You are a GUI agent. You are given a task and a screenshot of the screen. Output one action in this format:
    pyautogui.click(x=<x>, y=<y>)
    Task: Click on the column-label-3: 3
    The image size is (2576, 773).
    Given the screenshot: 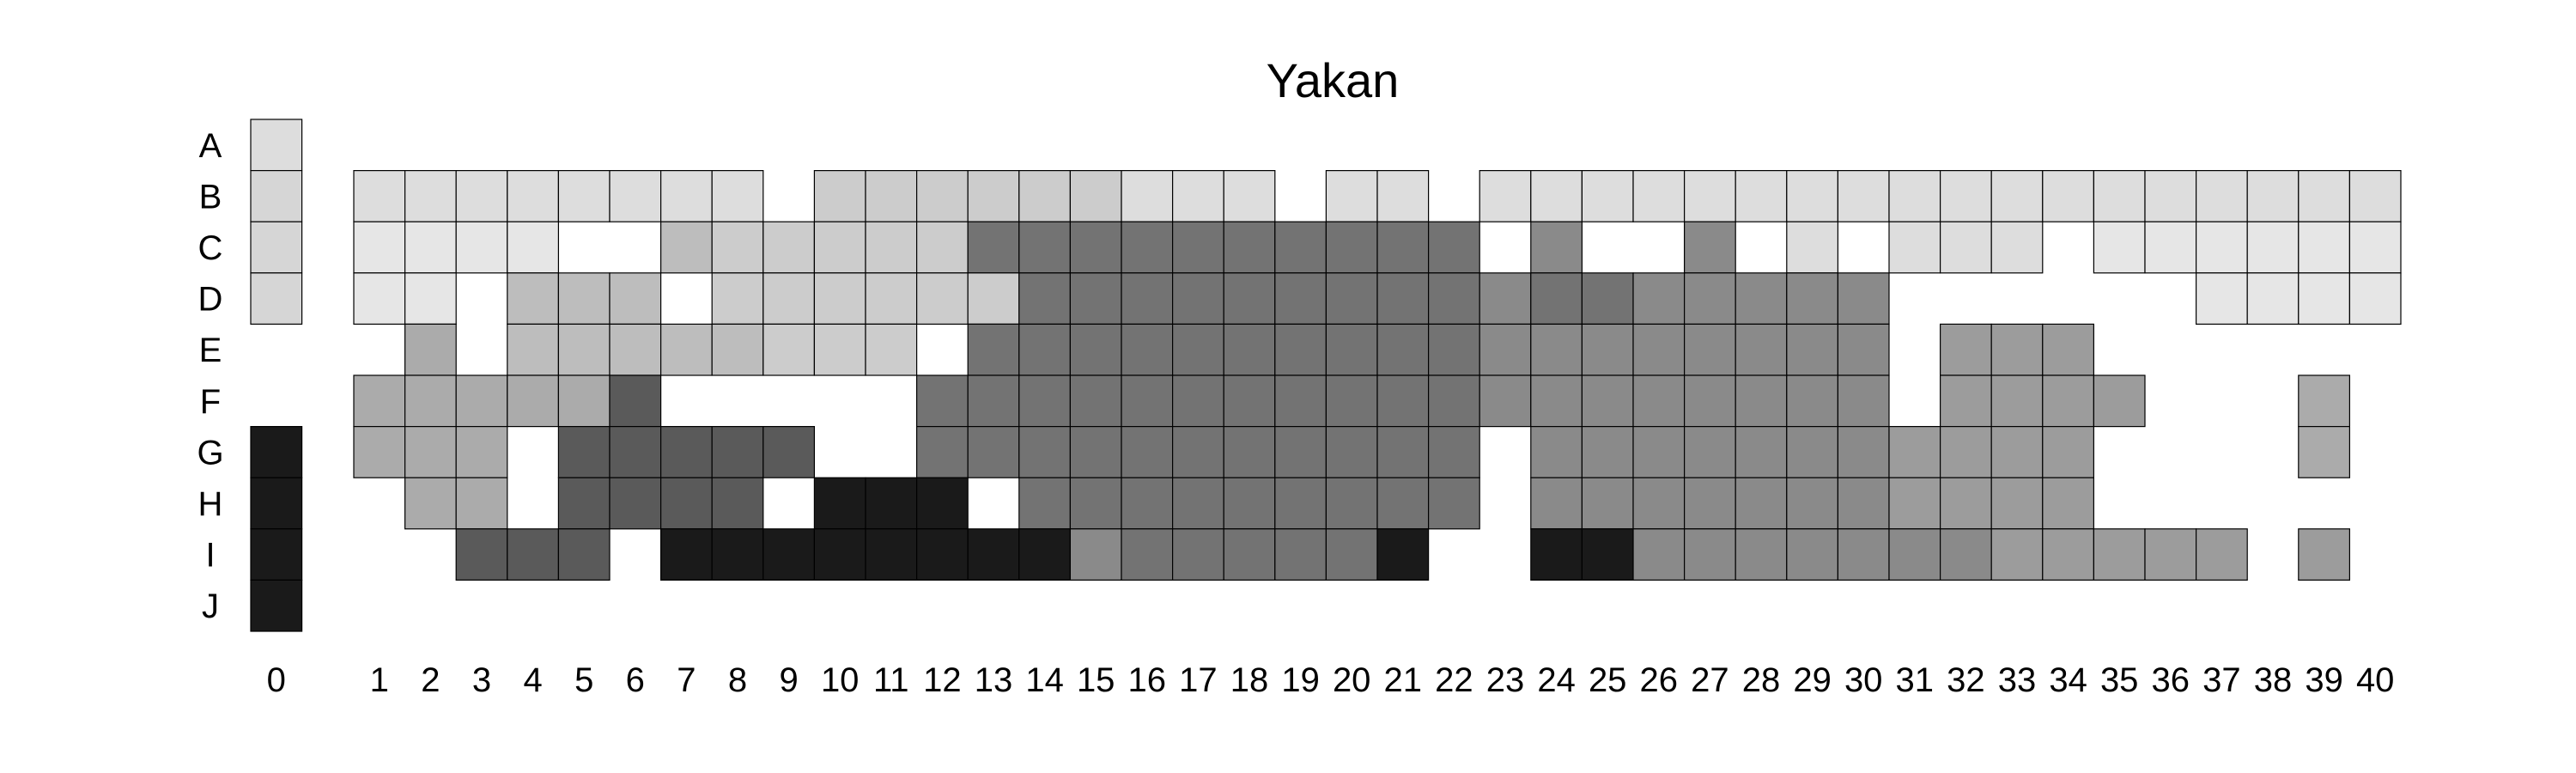 What is the action you would take?
    pyautogui.click(x=481, y=680)
    